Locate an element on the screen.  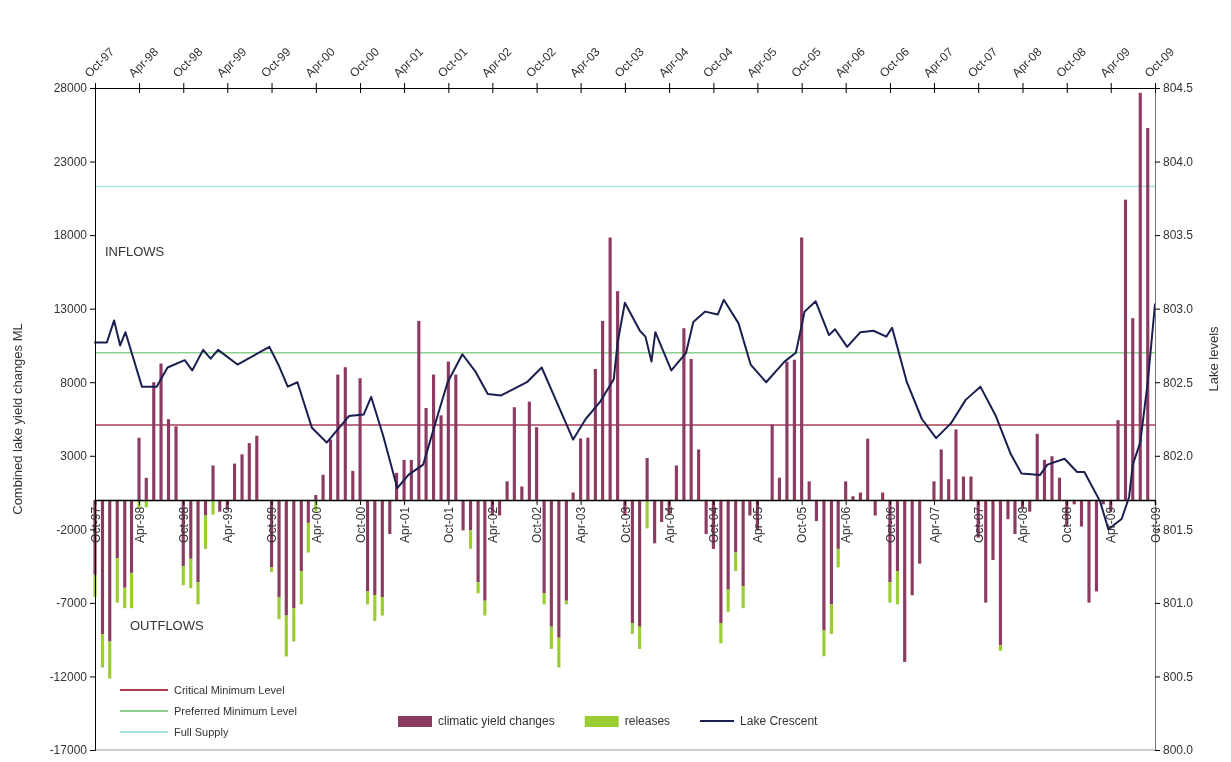
y2-tick-label: 800.0 is located at coordinates (1178, 750).